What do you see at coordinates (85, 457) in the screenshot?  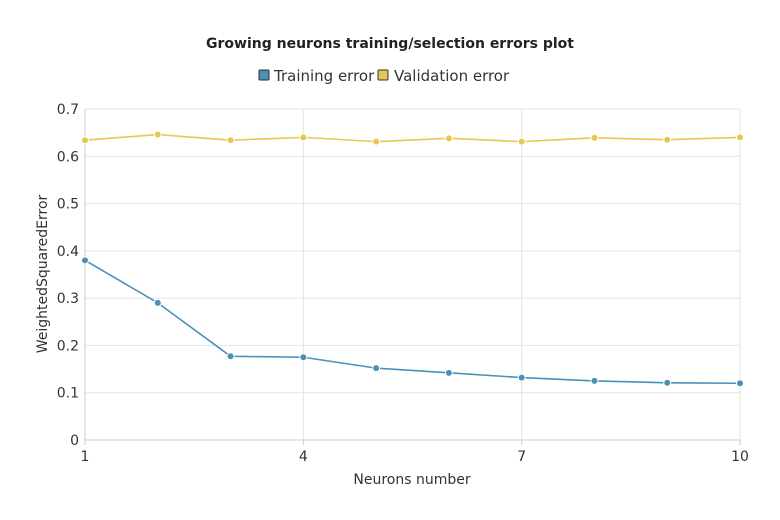 I see `x-tick-label: 1` at bounding box center [85, 457].